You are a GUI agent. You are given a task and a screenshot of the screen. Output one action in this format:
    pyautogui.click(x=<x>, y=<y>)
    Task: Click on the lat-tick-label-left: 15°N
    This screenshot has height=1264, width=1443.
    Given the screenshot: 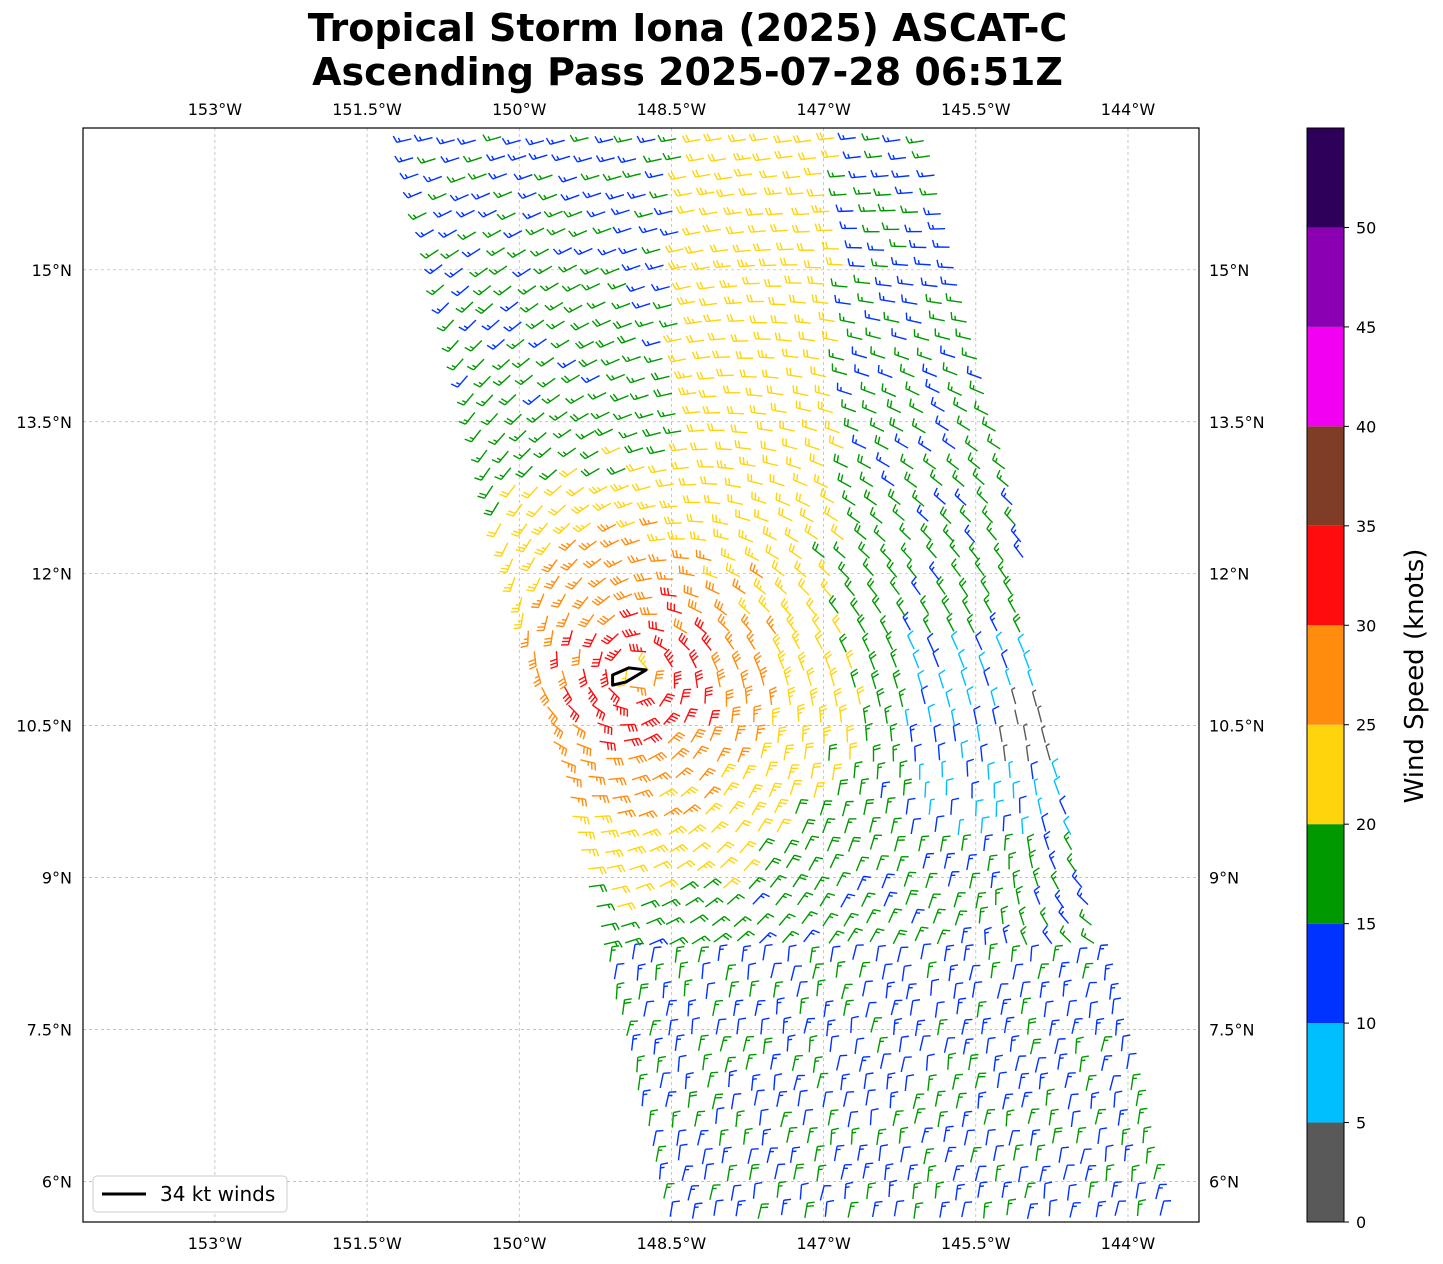 What is the action you would take?
    pyautogui.click(x=52, y=270)
    